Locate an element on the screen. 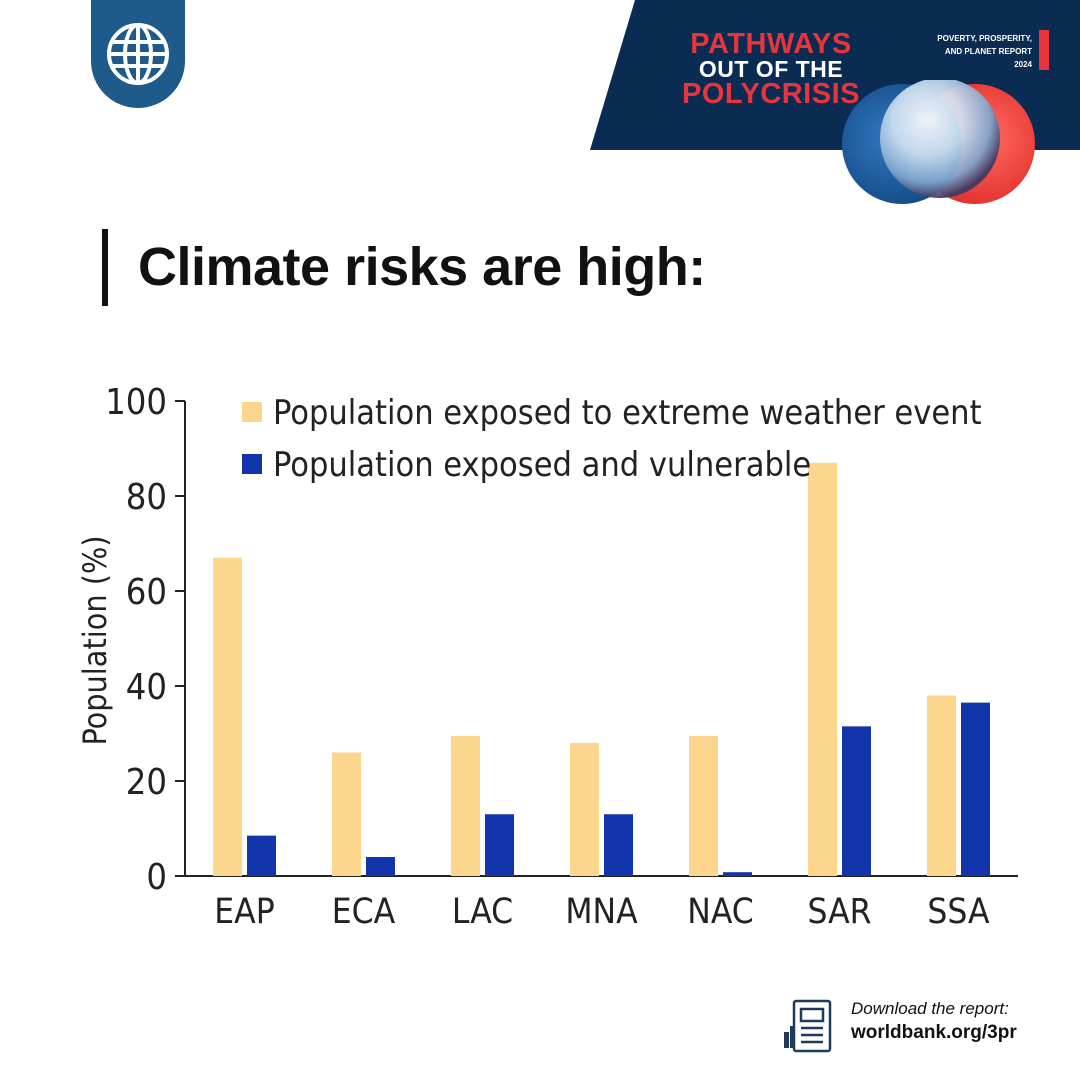  legend-label-2: Population exposed and vulnerable is located at coordinates (542, 465).